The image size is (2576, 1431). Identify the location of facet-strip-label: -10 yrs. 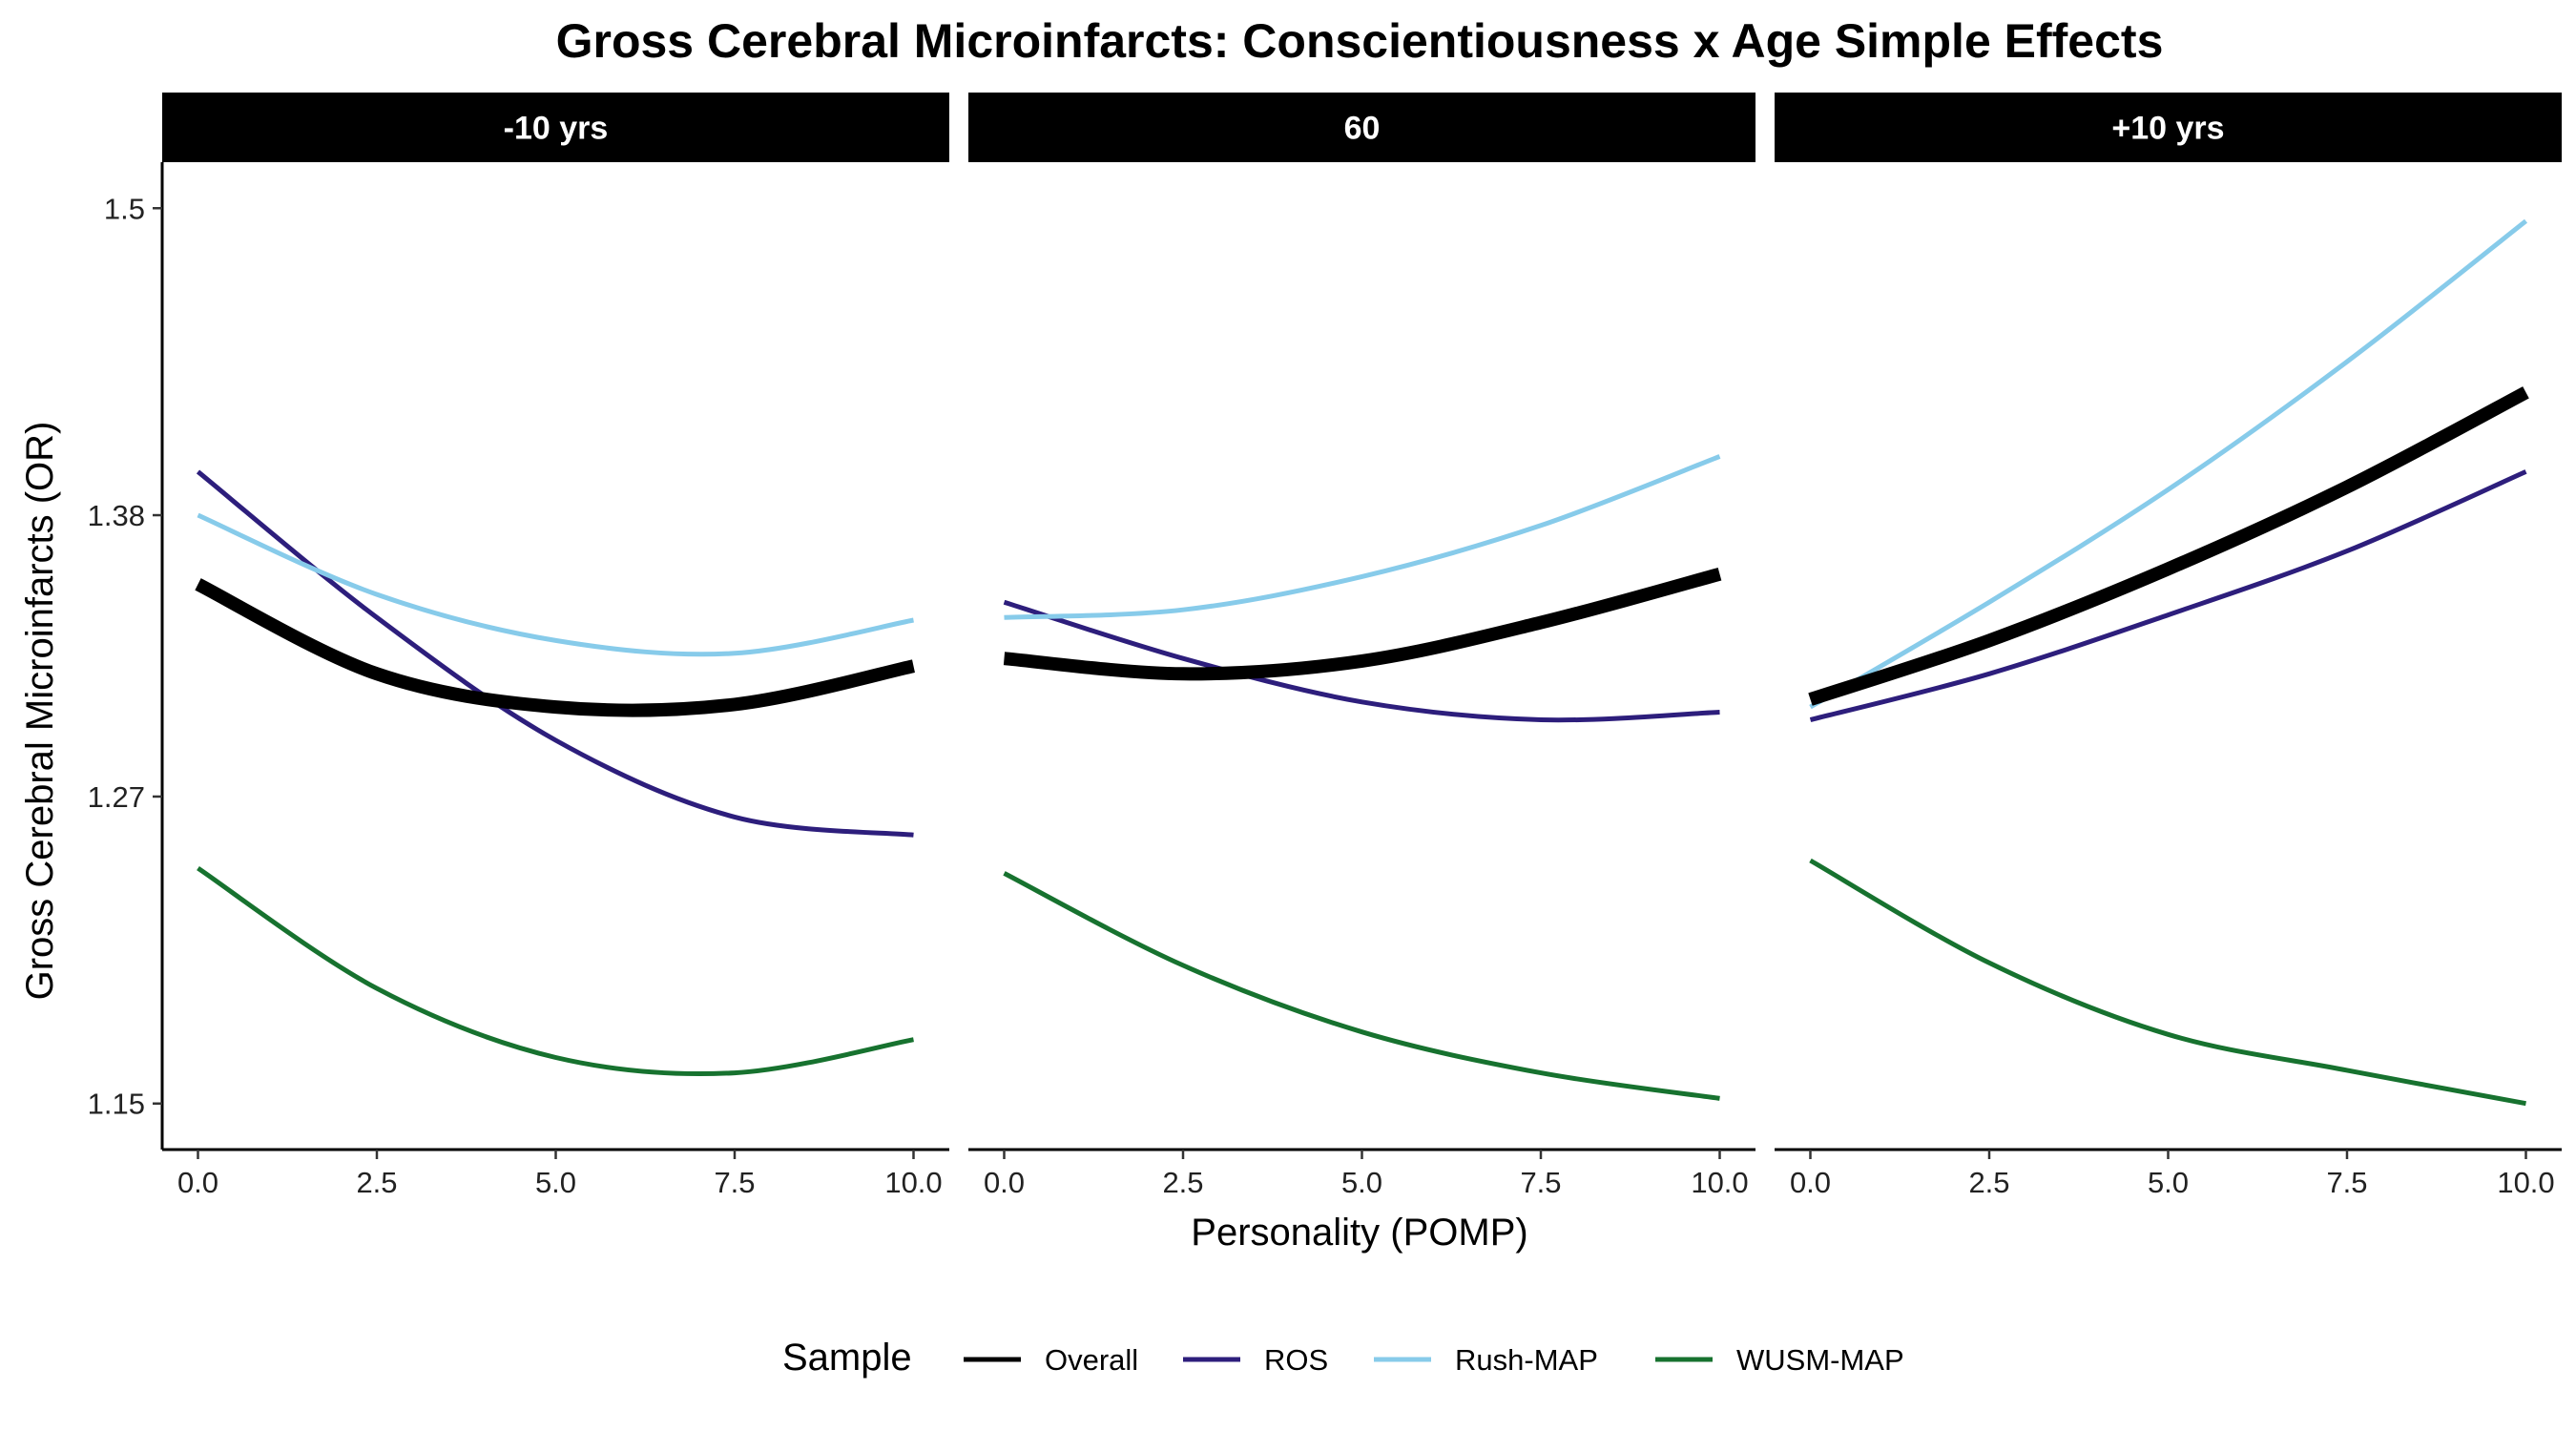
(556, 129).